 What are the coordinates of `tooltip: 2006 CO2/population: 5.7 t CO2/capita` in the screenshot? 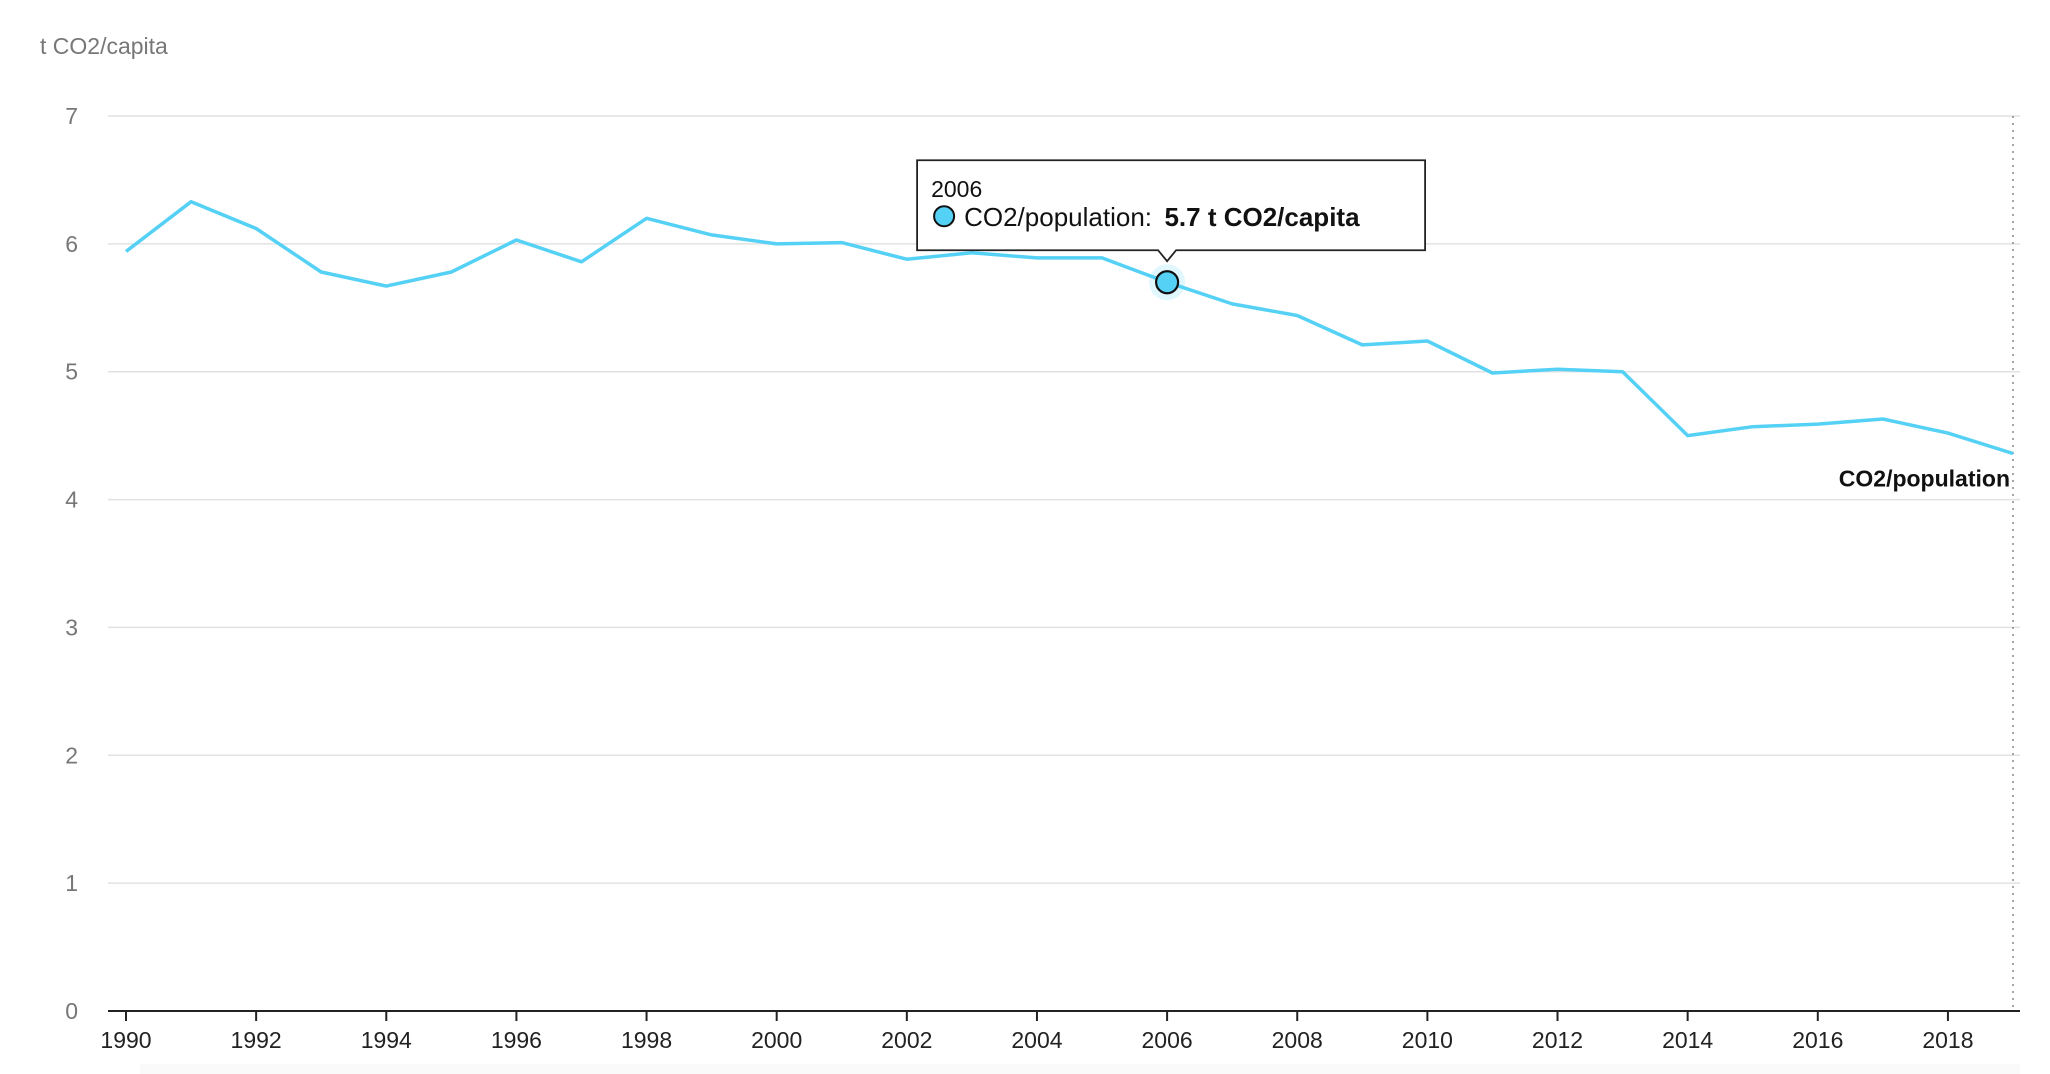 It's located at (1171, 211).